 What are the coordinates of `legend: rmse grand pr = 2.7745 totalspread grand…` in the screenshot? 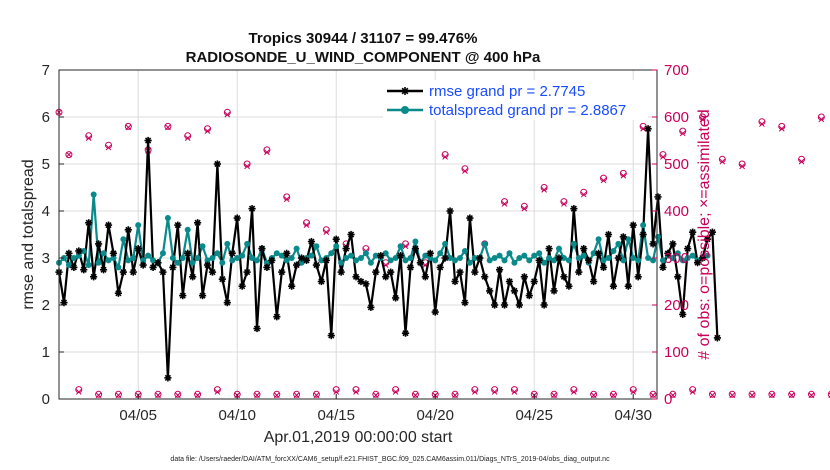 It's located at (515, 100).